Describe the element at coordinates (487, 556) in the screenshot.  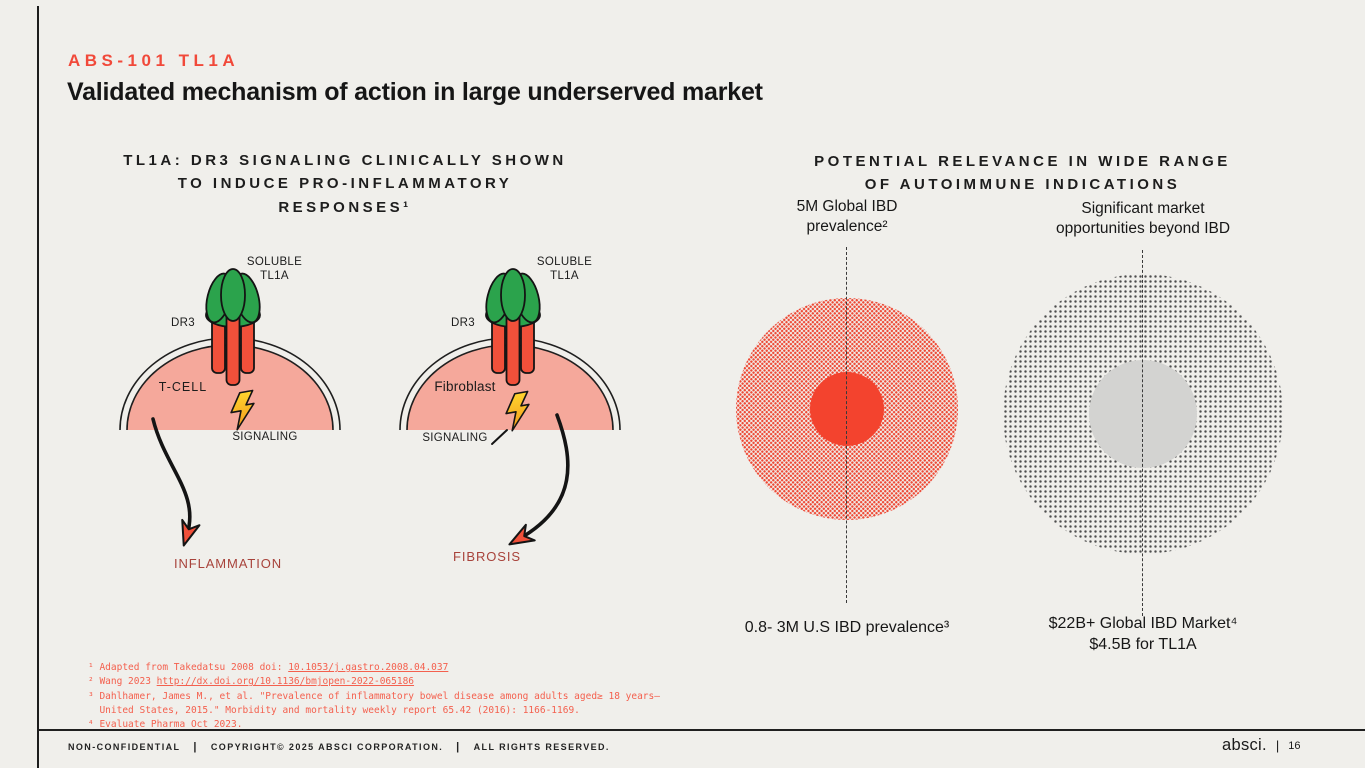
I see `outcome-label: FIBROSIS` at that location.